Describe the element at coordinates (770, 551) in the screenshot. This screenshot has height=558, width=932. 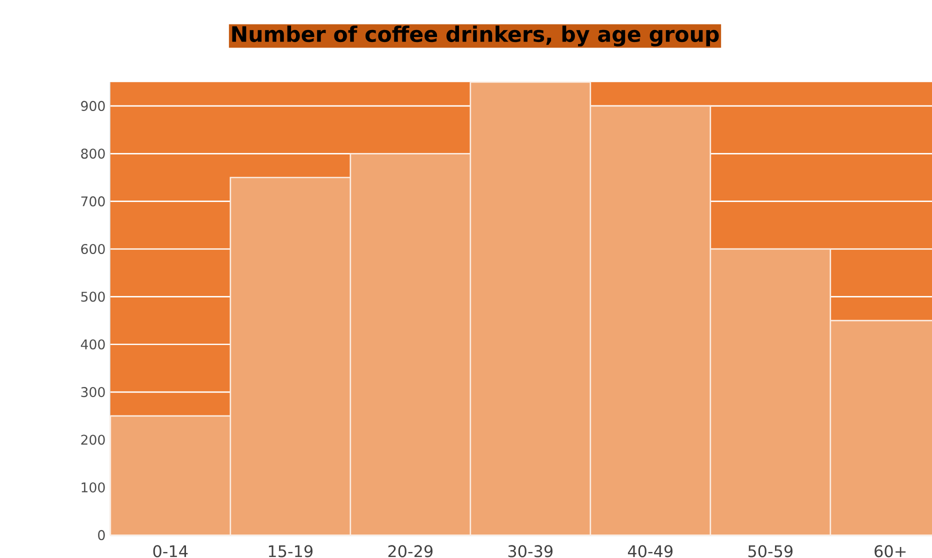
I see `x-tick-label: 50-59` at that location.